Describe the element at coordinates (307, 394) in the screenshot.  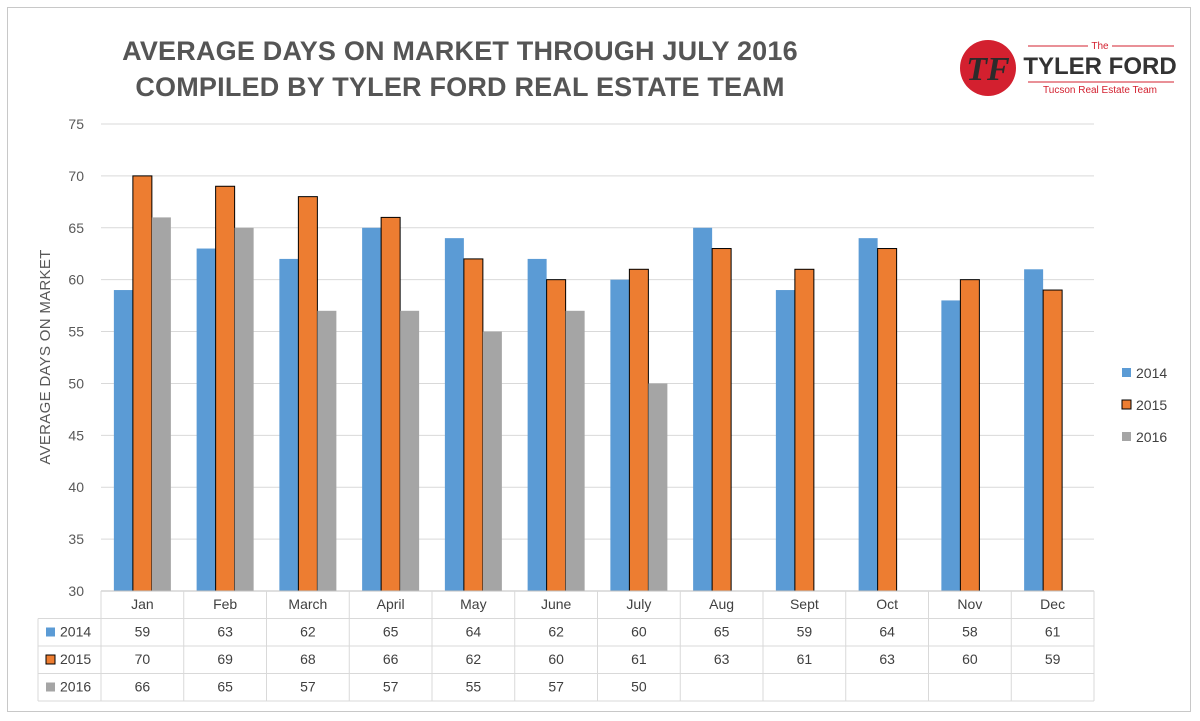
I see `bar-2015-March` at that location.